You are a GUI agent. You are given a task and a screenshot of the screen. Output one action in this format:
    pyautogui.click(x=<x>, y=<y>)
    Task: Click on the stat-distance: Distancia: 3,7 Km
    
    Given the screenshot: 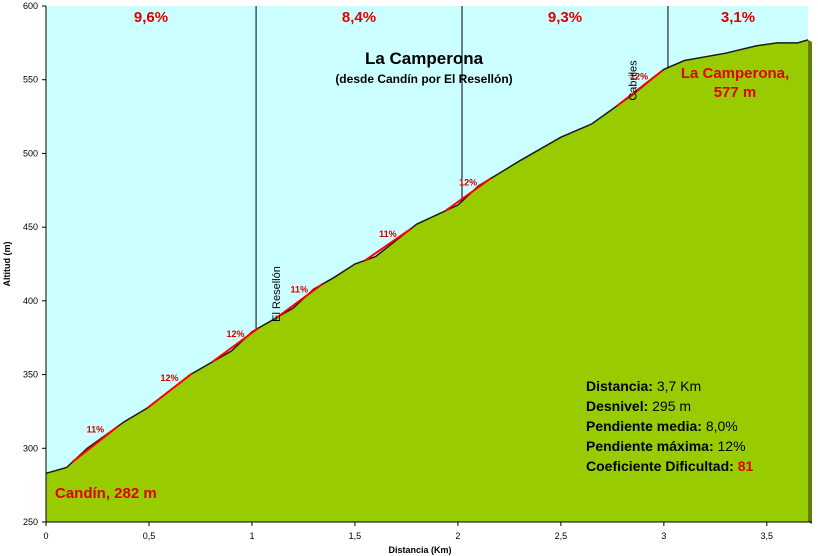 What is the action you would take?
    pyautogui.click(x=669, y=386)
    